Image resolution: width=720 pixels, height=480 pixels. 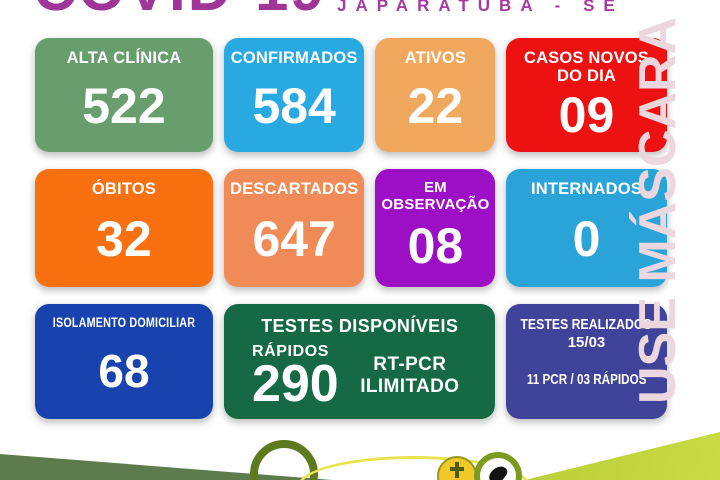 I want to click on use-mask-banner: USE MÁSCARA, so click(x=658, y=210).